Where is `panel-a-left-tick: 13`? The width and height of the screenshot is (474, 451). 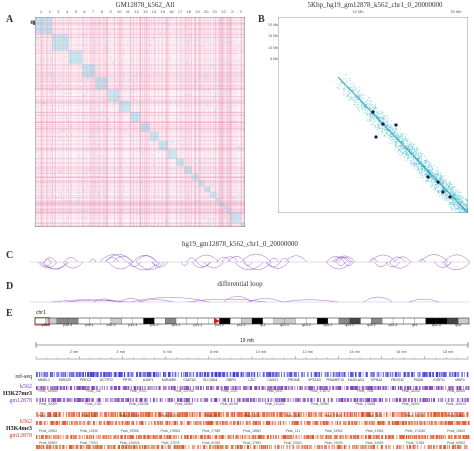
panel-a-left-tick: 13 is located at coordinates (32, 22).